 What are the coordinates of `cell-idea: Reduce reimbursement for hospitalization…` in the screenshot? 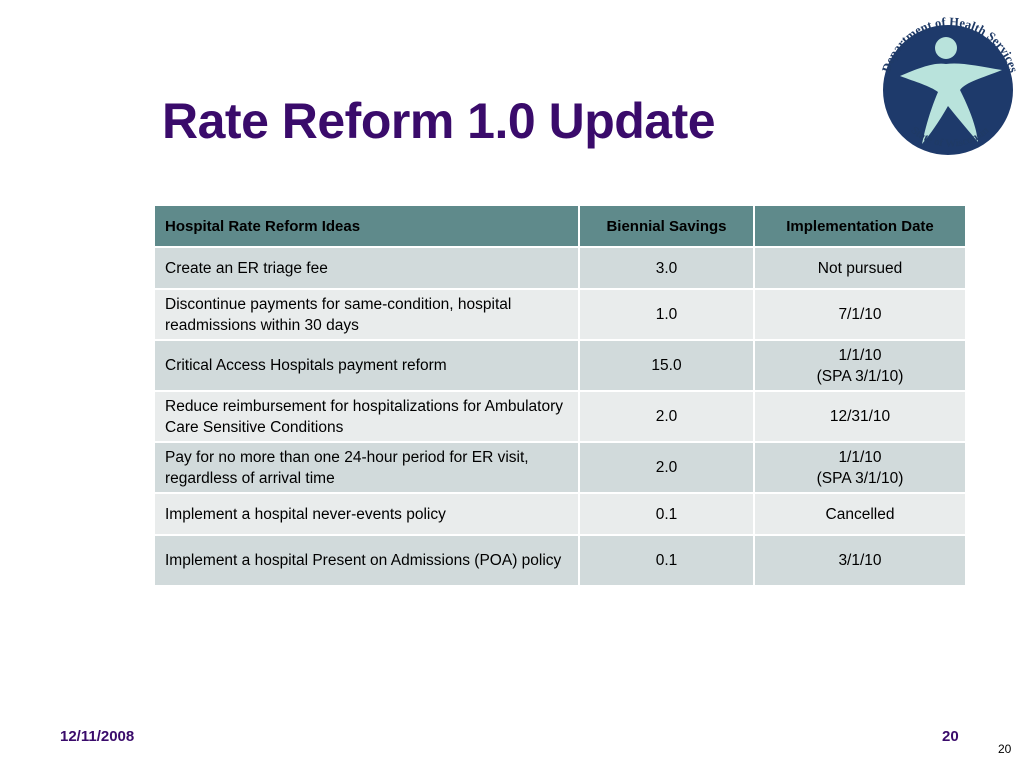 It's located at (366, 416).